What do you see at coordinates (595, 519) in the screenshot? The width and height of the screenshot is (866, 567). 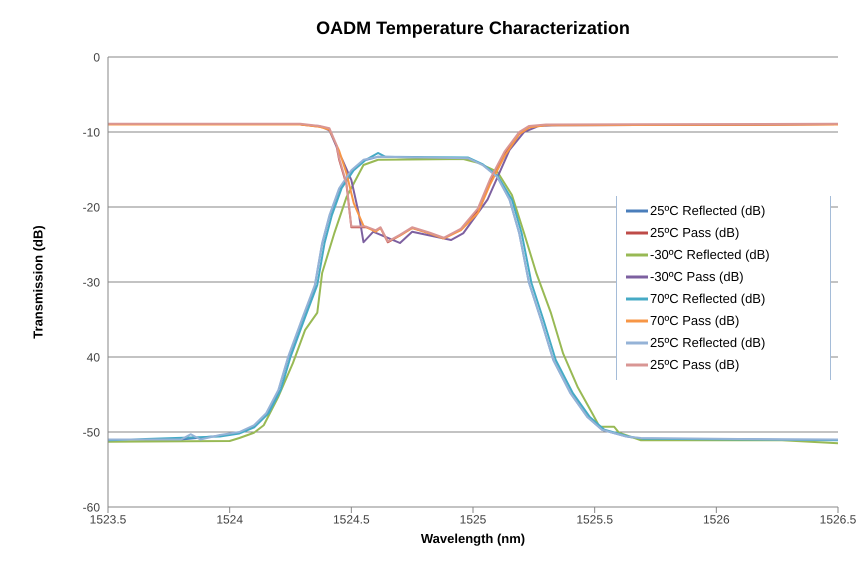 I see `x-tick-label: 1525.5` at bounding box center [595, 519].